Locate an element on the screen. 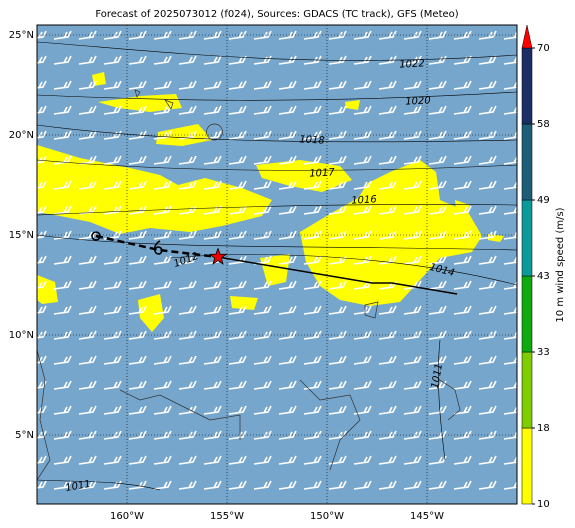  colorbar-tick-label: 33 is located at coordinates (543, 352).